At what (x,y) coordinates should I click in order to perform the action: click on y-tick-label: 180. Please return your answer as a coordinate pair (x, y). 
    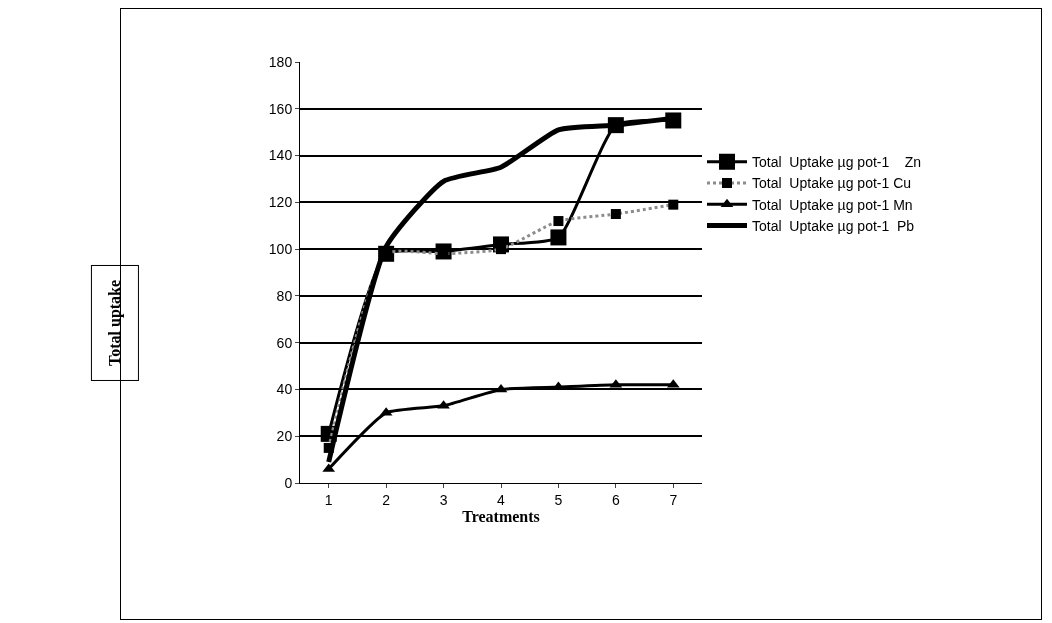
    Looking at the image, I should click on (280, 61).